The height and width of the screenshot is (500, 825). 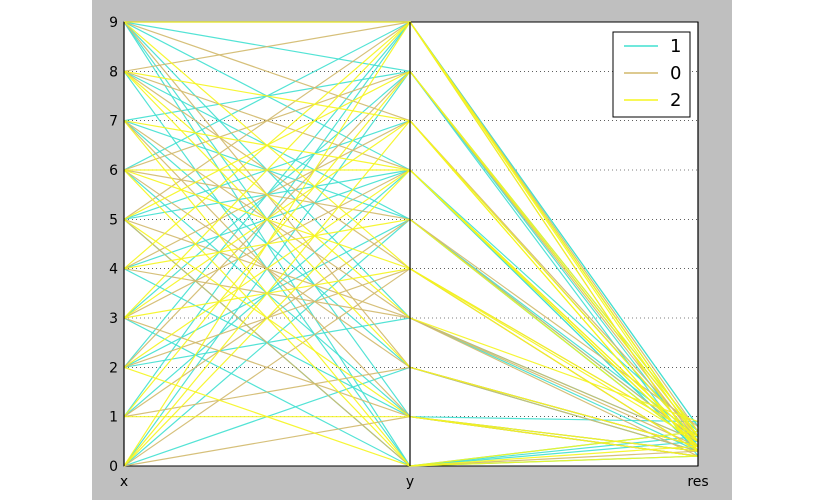 What do you see at coordinates (113, 418) in the screenshot?
I see `y-tick-label: 1` at bounding box center [113, 418].